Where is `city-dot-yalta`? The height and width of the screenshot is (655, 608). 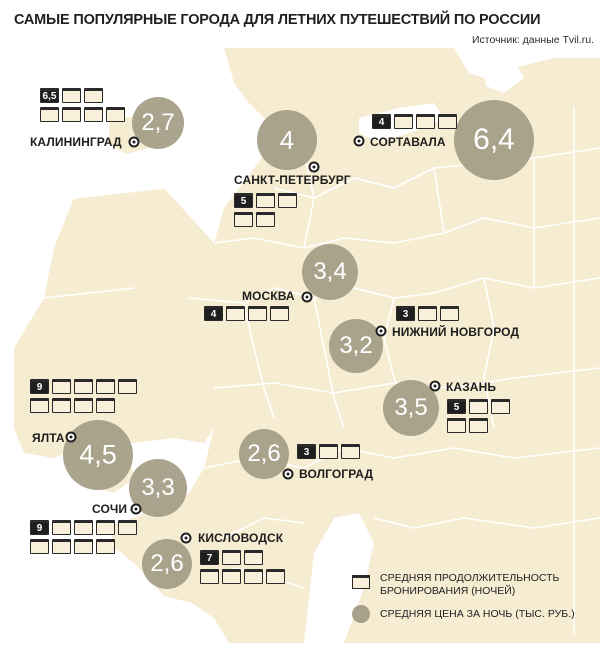
city-dot-yalta is located at coordinates (71, 437).